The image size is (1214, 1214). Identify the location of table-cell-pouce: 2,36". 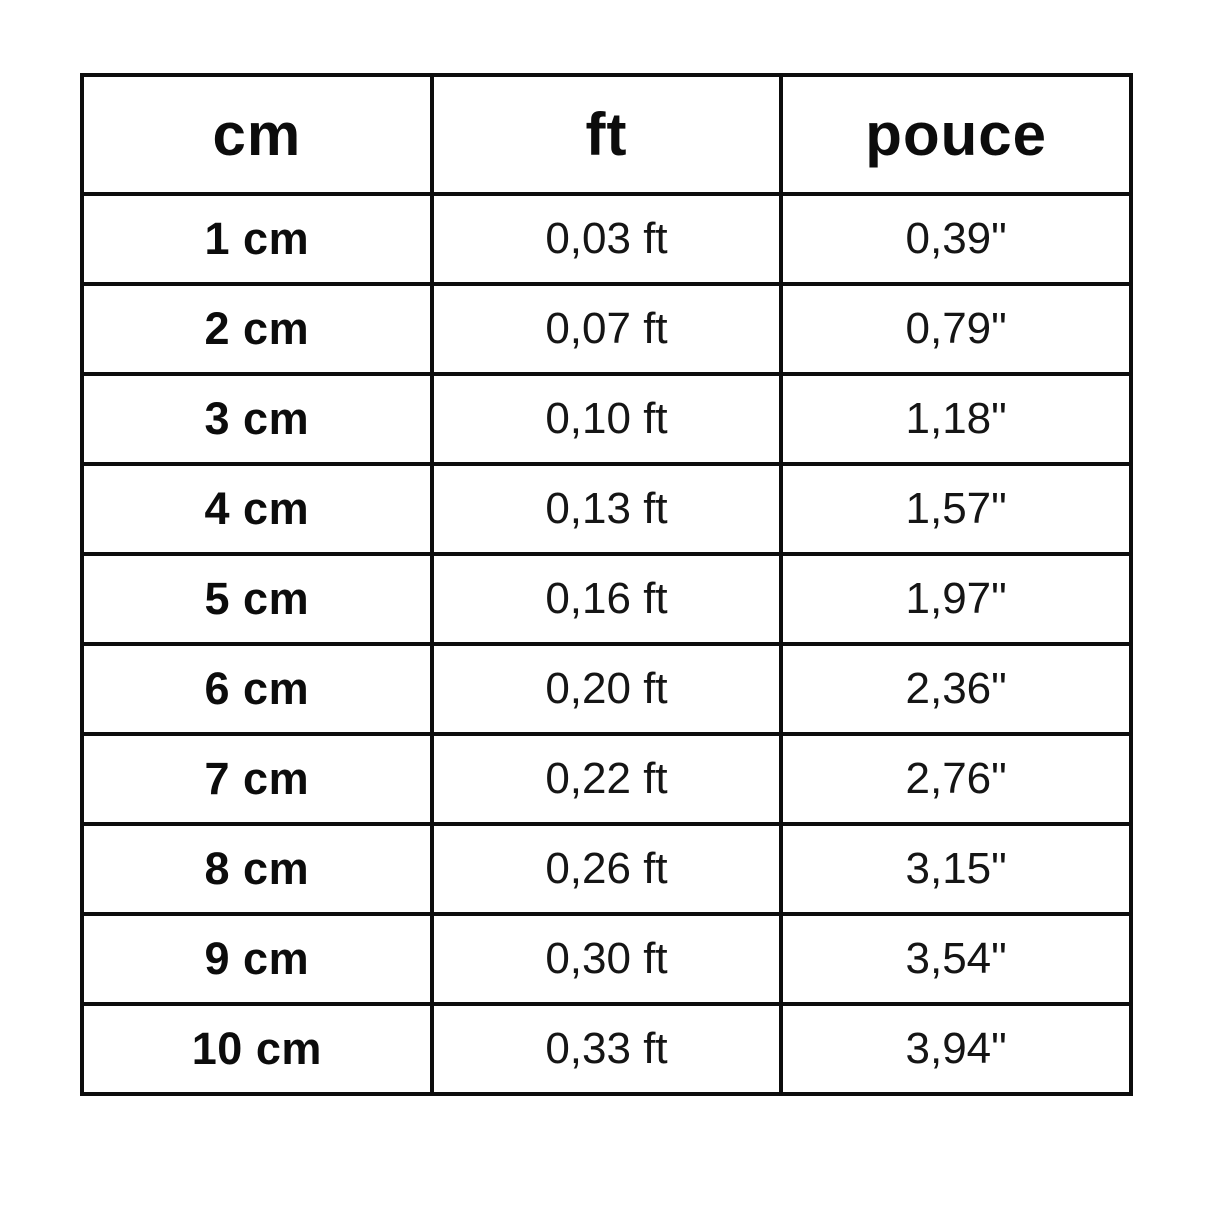
(956, 689).